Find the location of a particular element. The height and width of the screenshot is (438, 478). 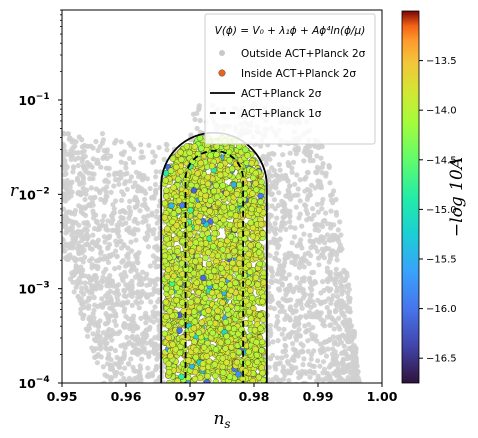

colorbar-gradient is located at coordinates (410, 197).